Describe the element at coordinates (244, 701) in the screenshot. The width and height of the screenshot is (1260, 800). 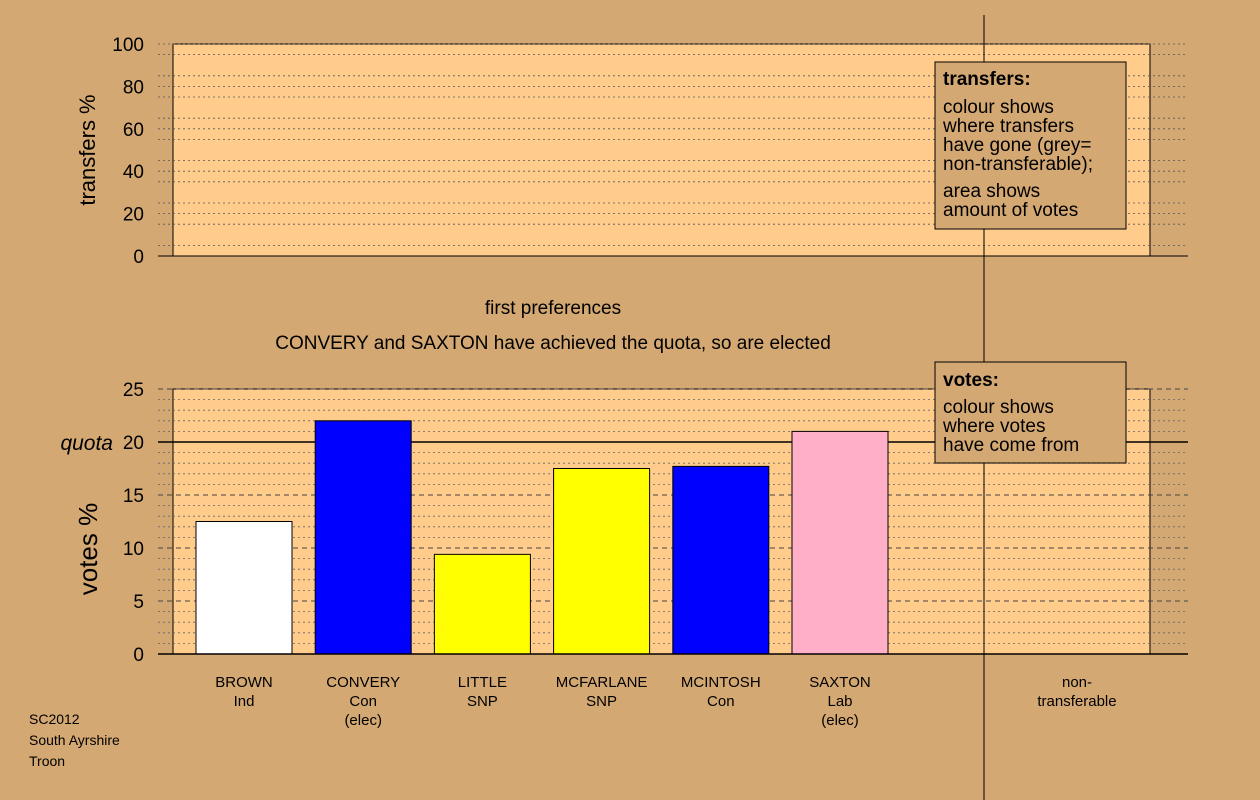
I see `category-label: Ind` at that location.